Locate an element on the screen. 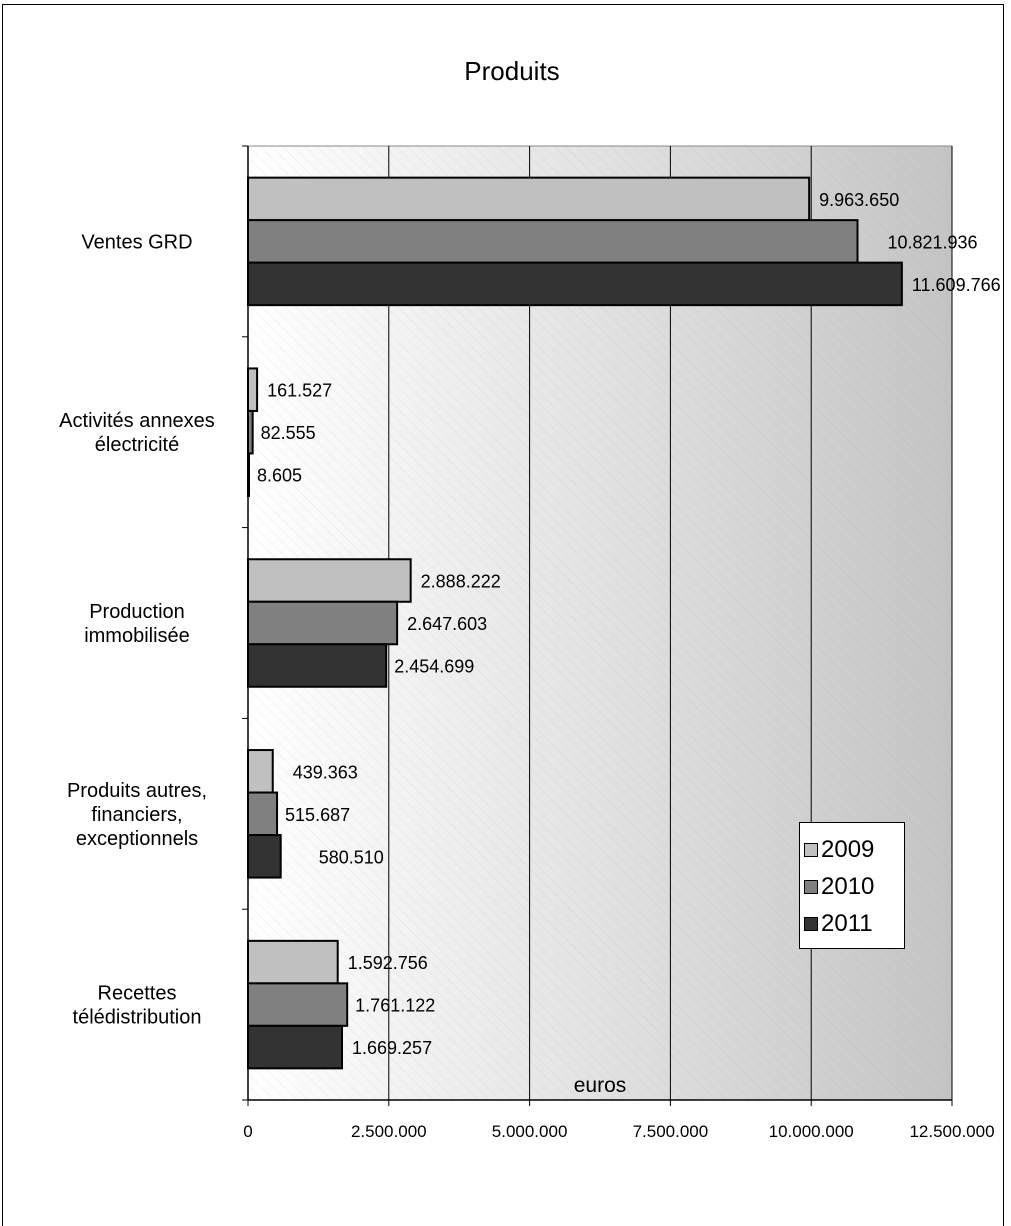 The height and width of the screenshot is (1226, 1011). x-tick-label: 7.500.000 is located at coordinates (671, 1131).